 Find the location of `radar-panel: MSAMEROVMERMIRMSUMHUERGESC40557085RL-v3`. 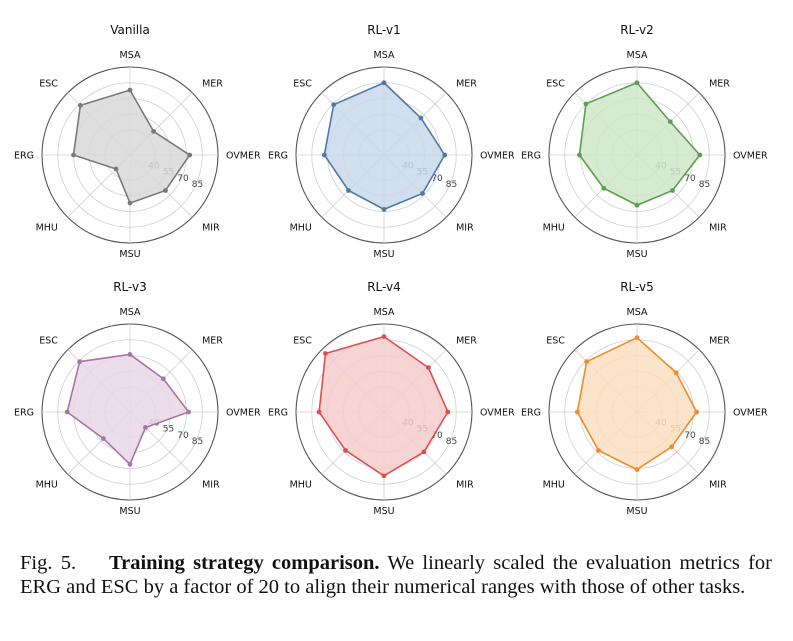

radar-panel: MSAMEROVMERMIRMSUMHUERGESC40557085RL-v3 is located at coordinates (137, 398).